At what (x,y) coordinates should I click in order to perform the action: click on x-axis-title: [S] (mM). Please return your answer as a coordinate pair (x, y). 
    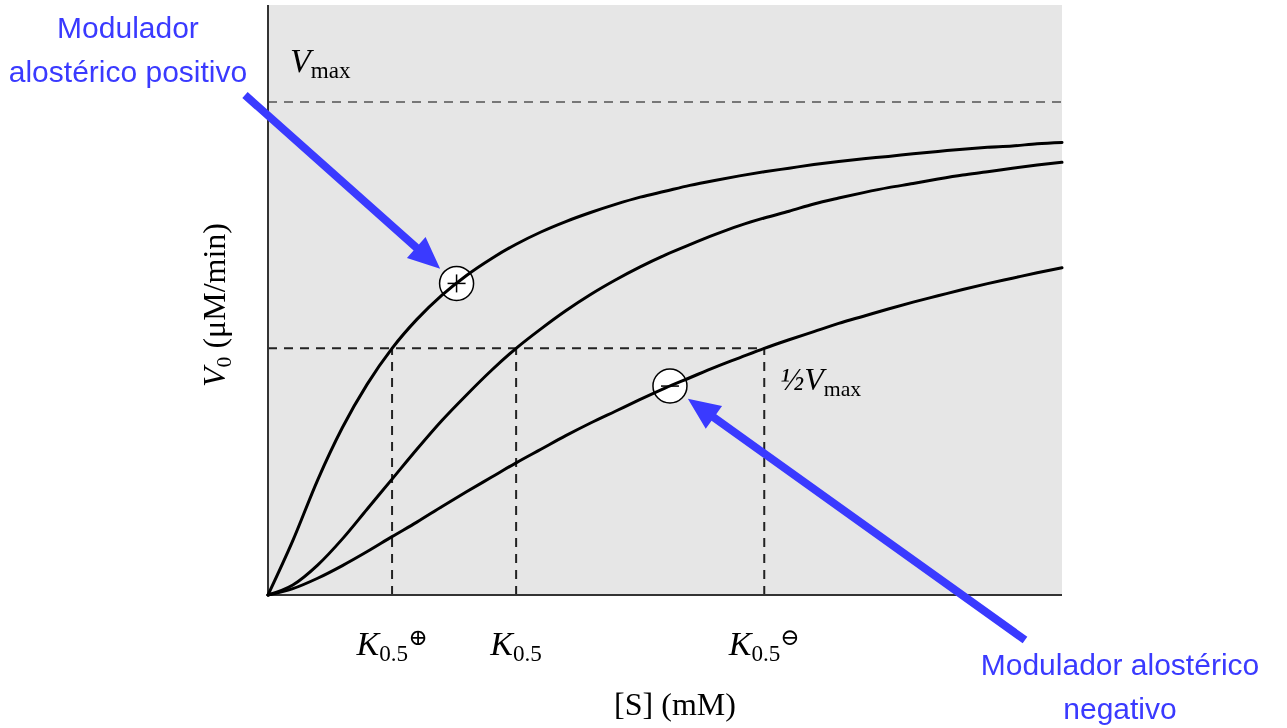
    Looking at the image, I should click on (675, 704).